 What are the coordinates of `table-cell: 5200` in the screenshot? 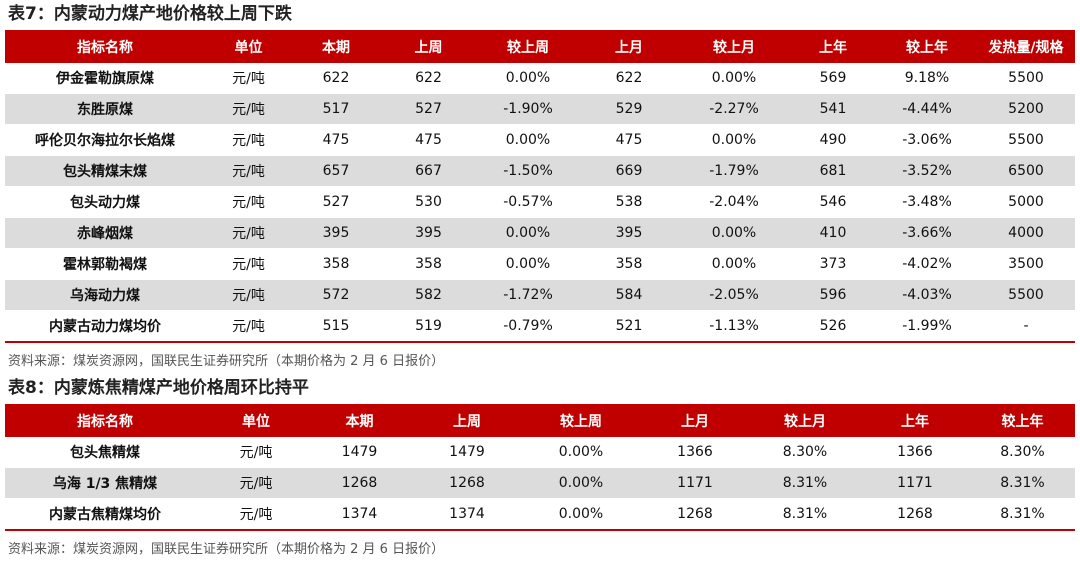 It's located at (1026, 109).